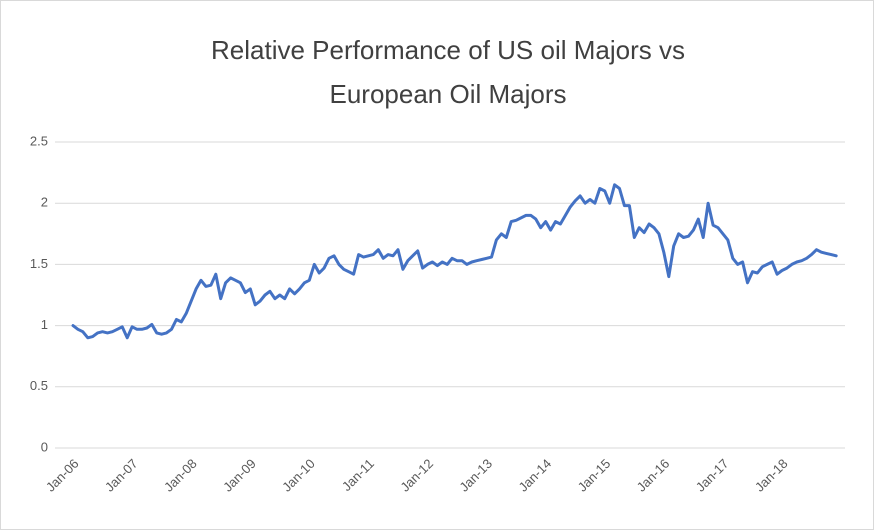 The image size is (875, 531). What do you see at coordinates (44, 324) in the screenshot?
I see `y-tick-label: 1` at bounding box center [44, 324].